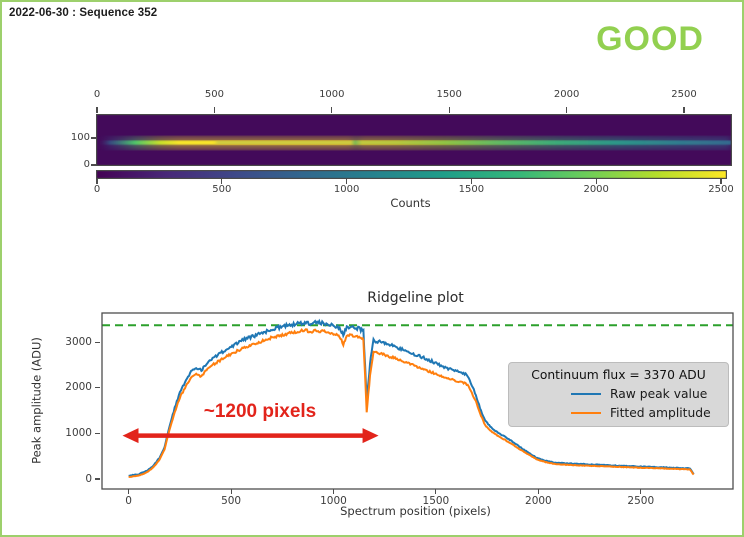  I want to click on colorbar-label: Counts, so click(410, 203).